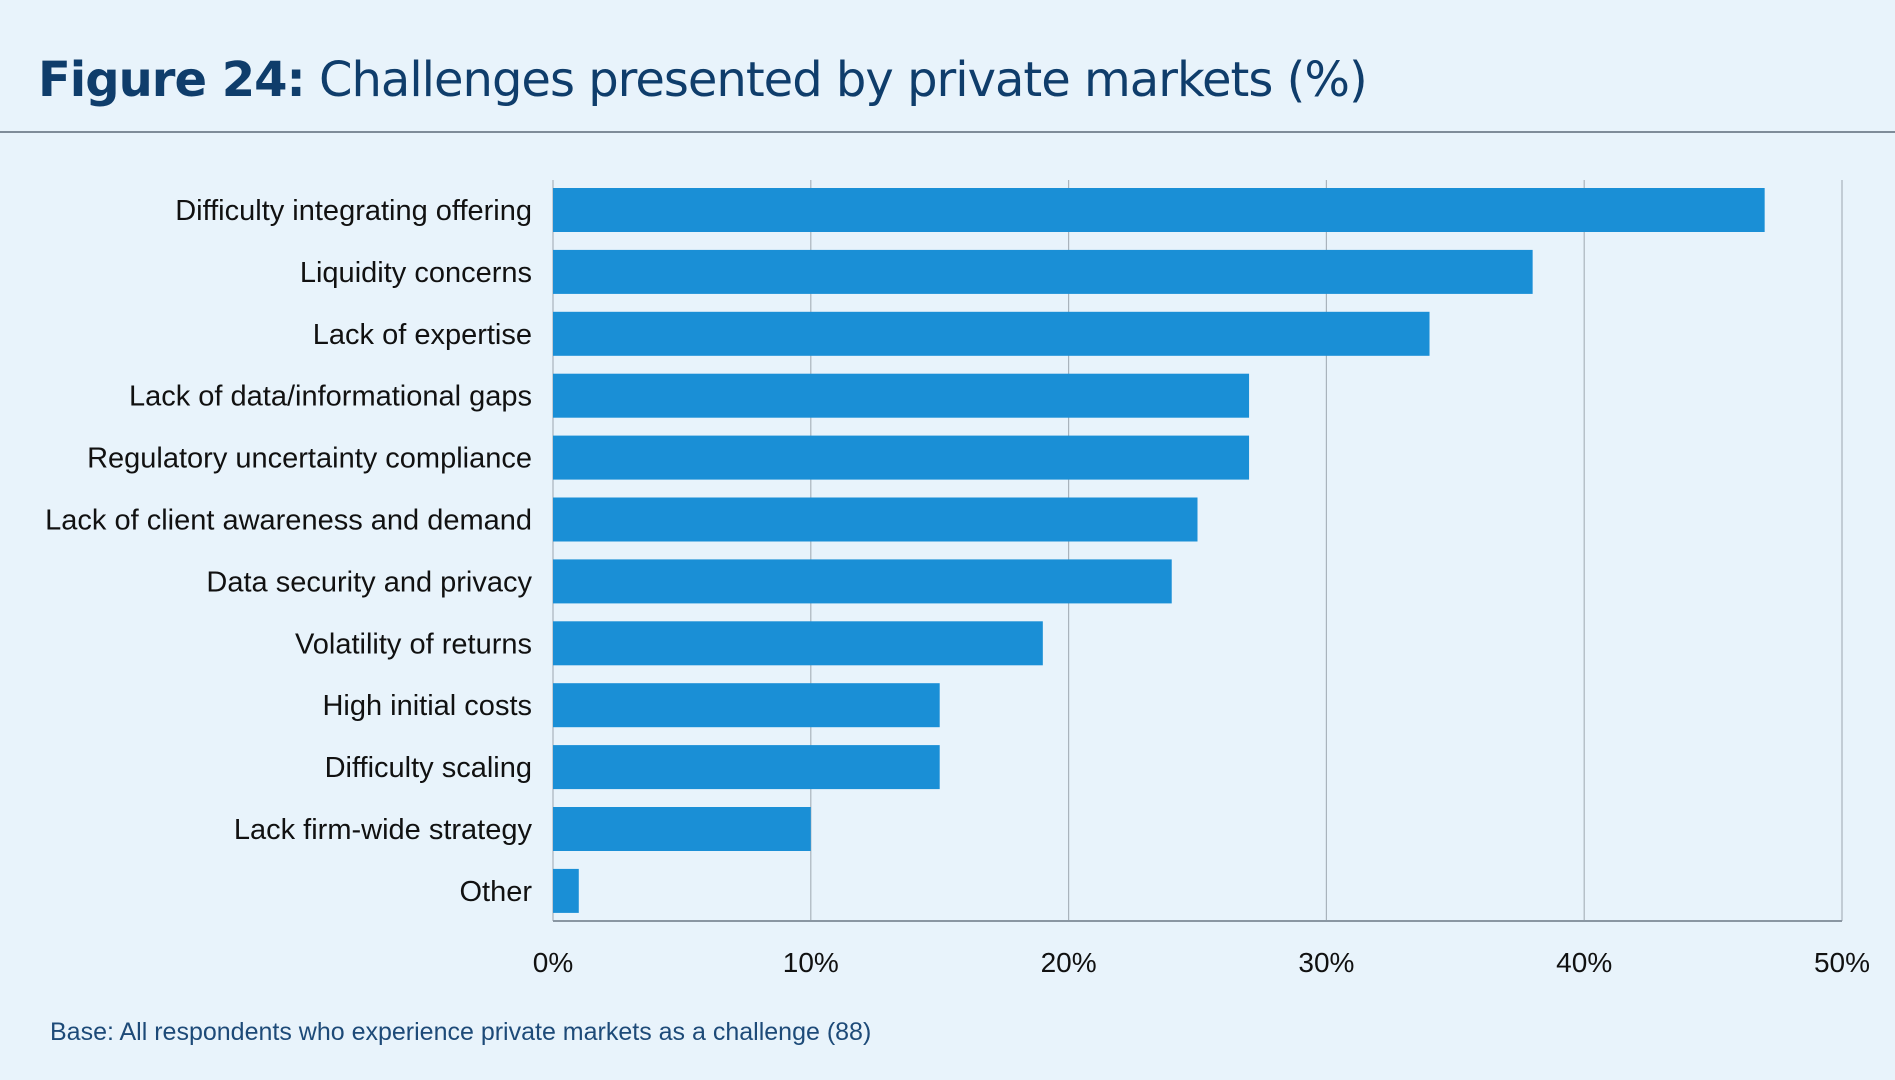  Describe the element at coordinates (369, 582) in the screenshot. I see `category-label: Data security and privacy` at that location.